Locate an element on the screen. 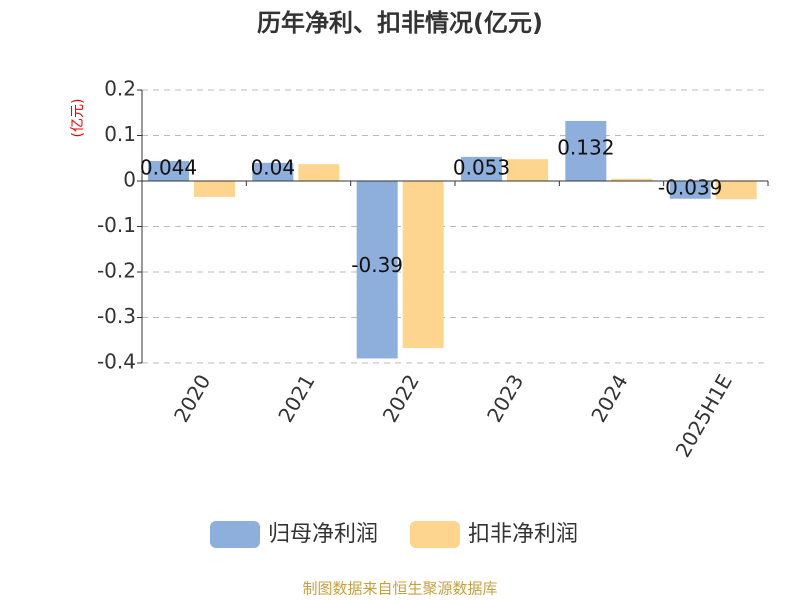 The width and height of the screenshot is (800, 600). source-note: 制图数据来自恒生聚源数据库 is located at coordinates (399, 589).